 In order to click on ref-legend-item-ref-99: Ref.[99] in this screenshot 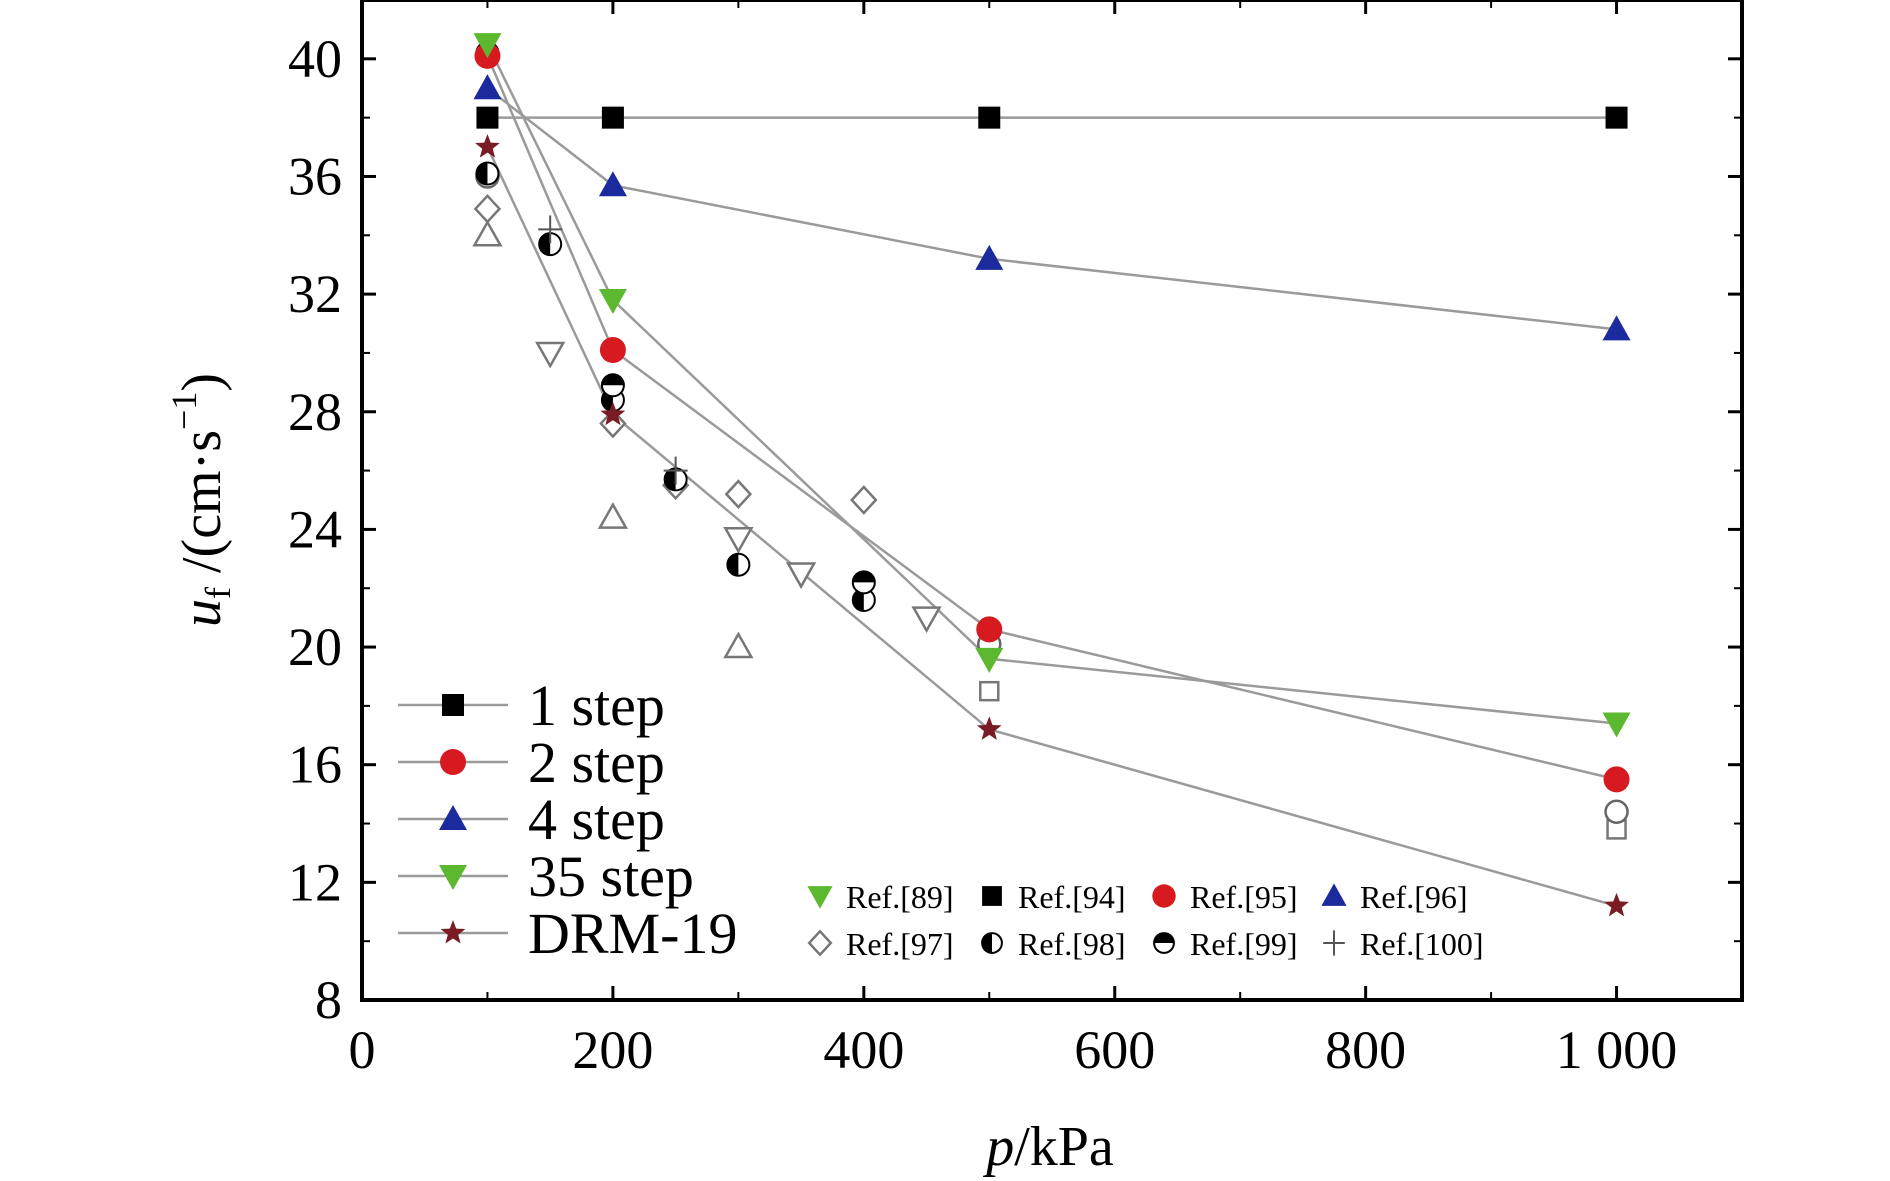, I will do `click(1225, 944)`.